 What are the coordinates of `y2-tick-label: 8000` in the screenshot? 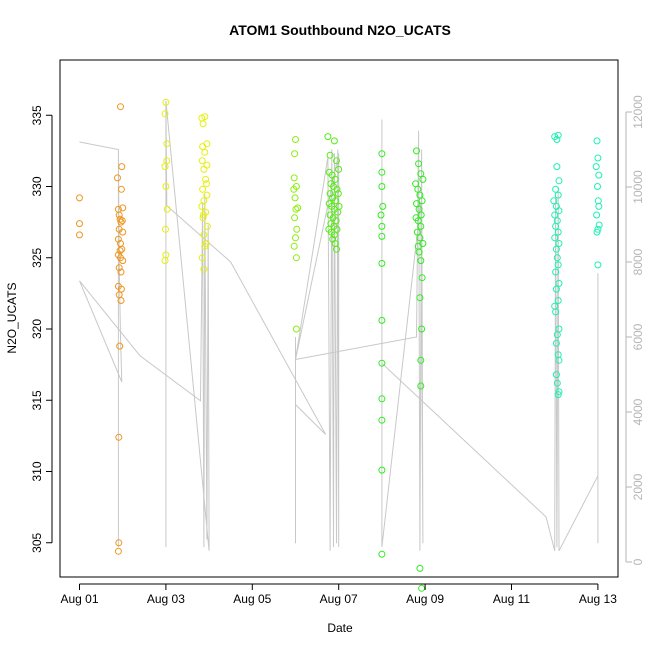 It's located at (638, 261).